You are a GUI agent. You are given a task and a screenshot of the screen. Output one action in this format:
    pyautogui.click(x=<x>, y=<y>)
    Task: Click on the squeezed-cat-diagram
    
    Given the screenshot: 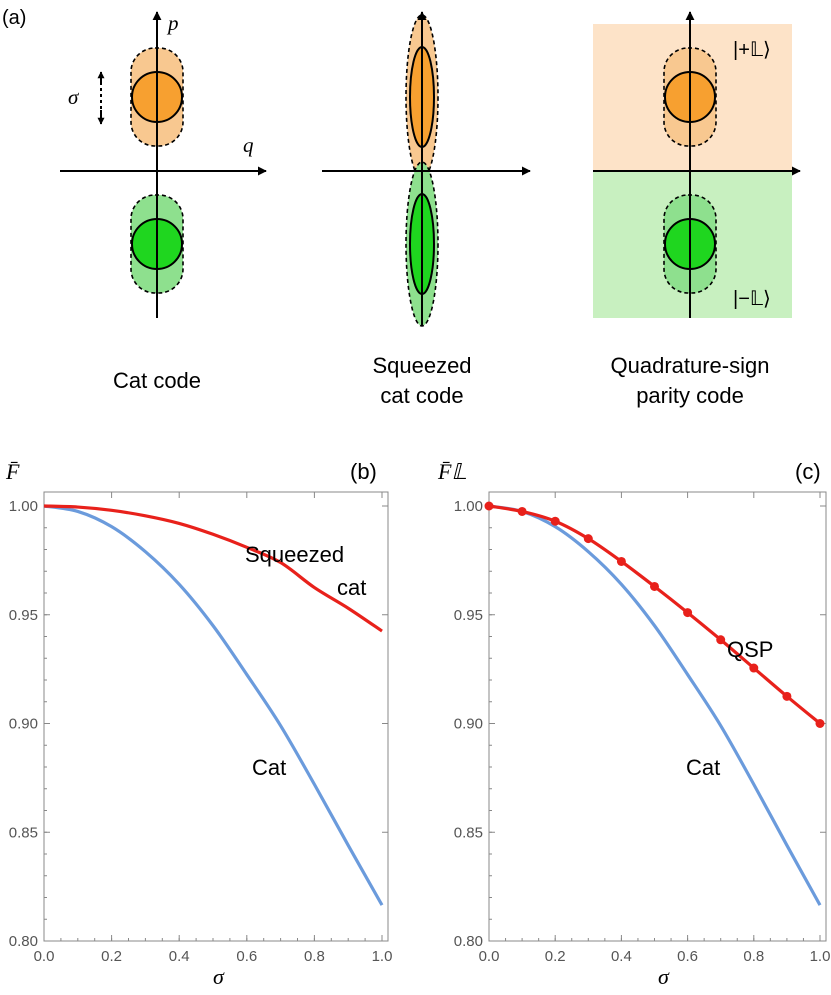 What is the action you would take?
    pyautogui.click(x=426, y=169)
    